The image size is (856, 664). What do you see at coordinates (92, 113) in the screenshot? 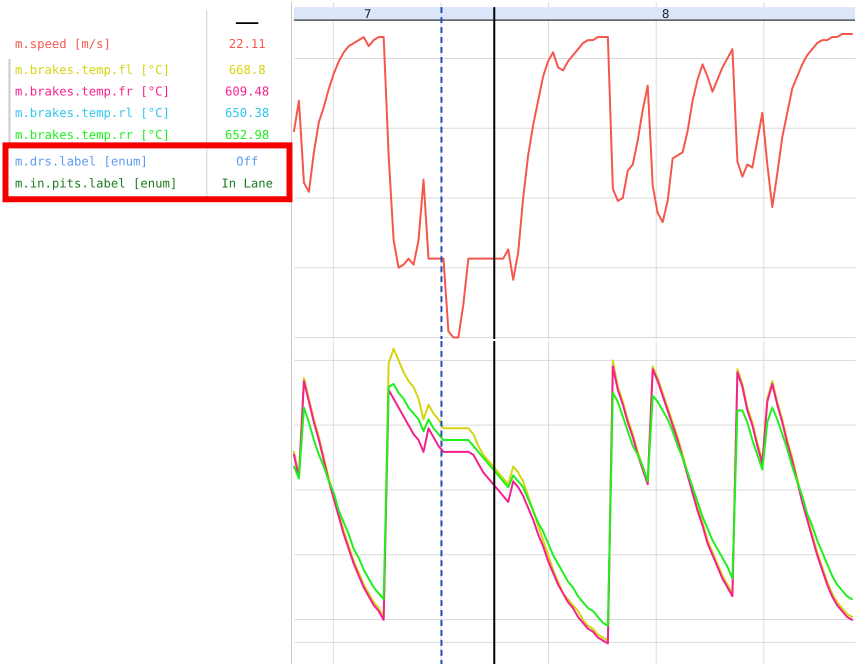
I see `legend-label: m.brakes.temp.rl [°C]` at bounding box center [92, 113].